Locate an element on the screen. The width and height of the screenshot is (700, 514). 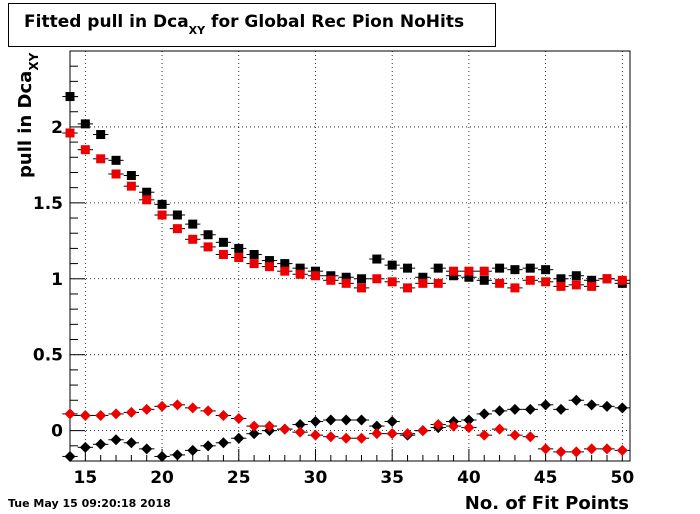
x-tick-label-6: 45 is located at coordinates (546, 478).